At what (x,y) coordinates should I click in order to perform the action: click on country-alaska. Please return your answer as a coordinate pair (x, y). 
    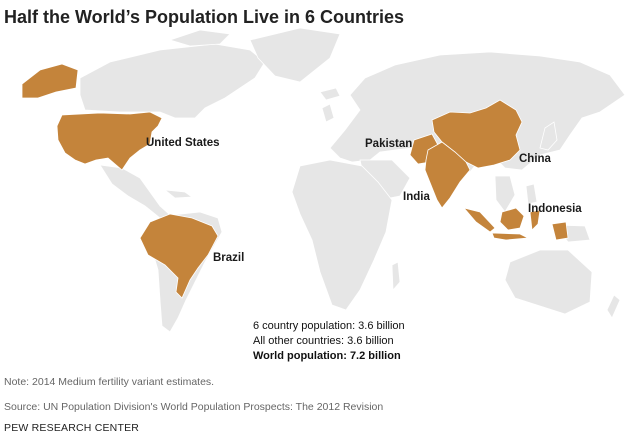
    Looking at the image, I should click on (50, 81).